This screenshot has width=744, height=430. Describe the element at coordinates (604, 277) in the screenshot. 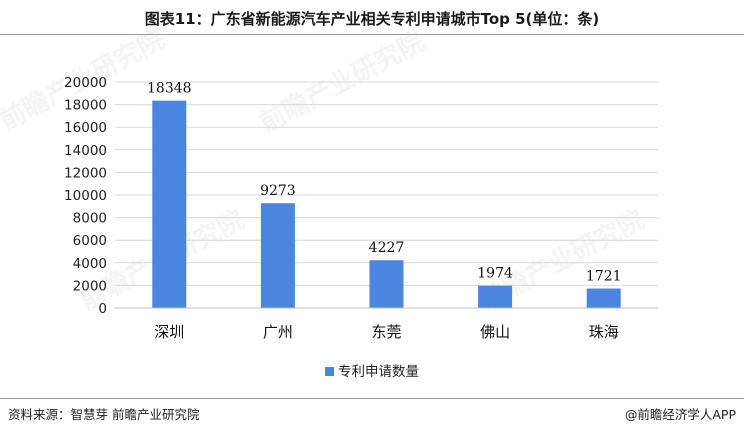

I see `data-label: 1721` at that location.